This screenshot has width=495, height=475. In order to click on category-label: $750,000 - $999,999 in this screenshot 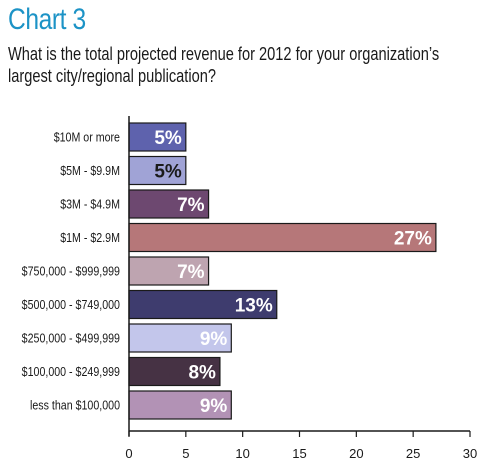, I will do `click(71, 270)`.